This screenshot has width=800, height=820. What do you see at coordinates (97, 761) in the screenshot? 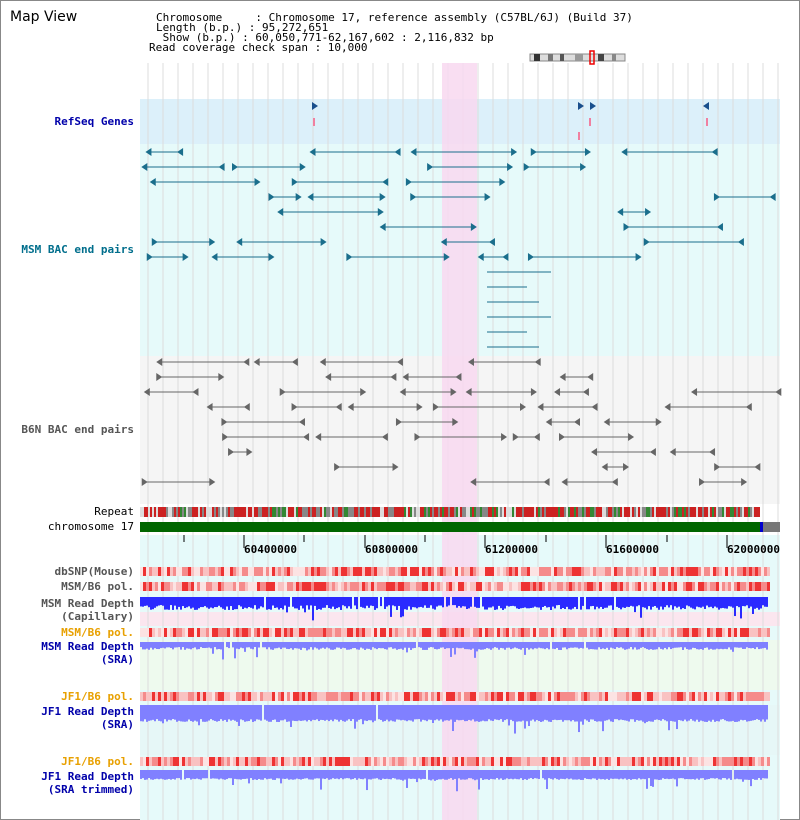
I see `track-label-jf1-pol-2: JF1/B6 pol.` at bounding box center [97, 761].